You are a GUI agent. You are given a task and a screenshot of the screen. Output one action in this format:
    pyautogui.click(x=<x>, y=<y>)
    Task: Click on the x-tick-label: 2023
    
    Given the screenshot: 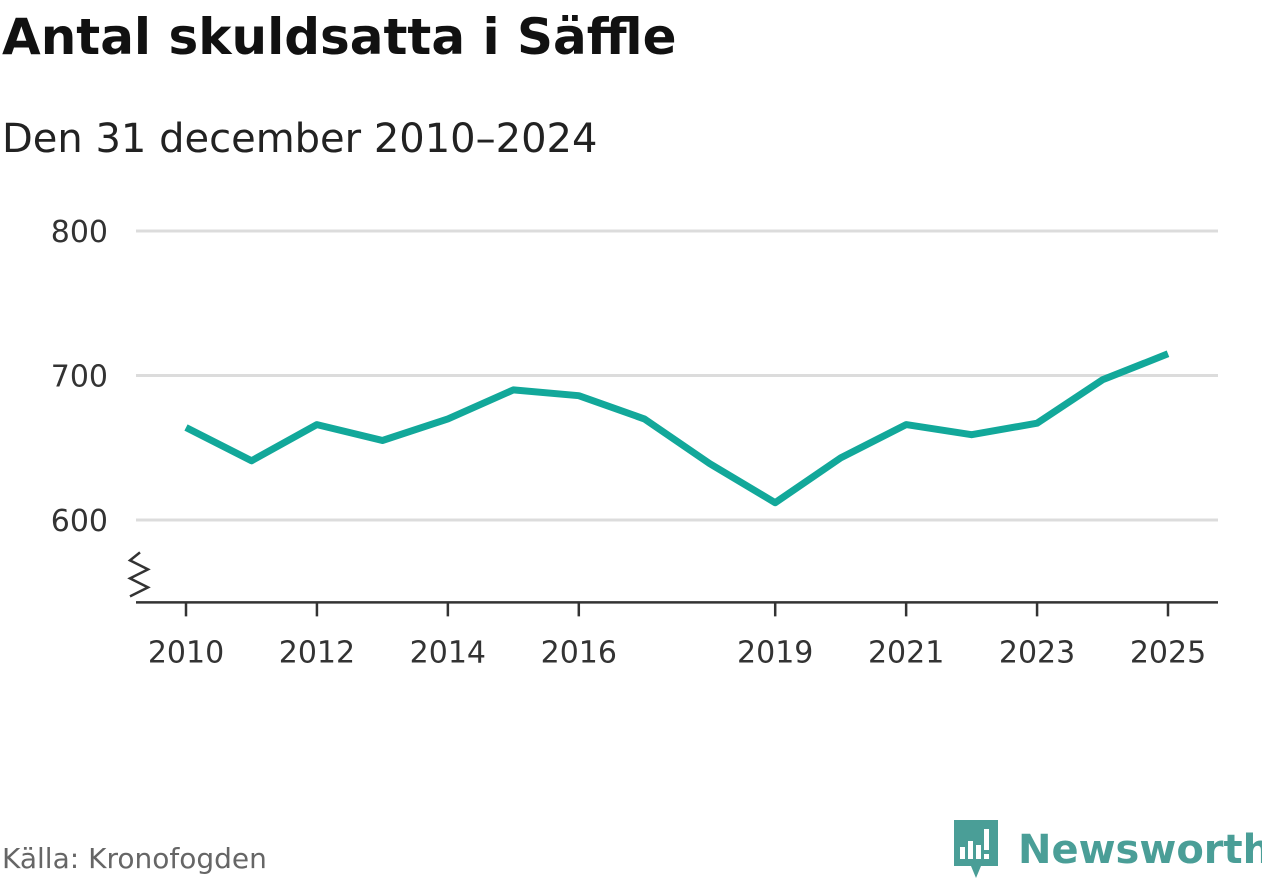 What is the action you would take?
    pyautogui.click(x=1037, y=652)
    